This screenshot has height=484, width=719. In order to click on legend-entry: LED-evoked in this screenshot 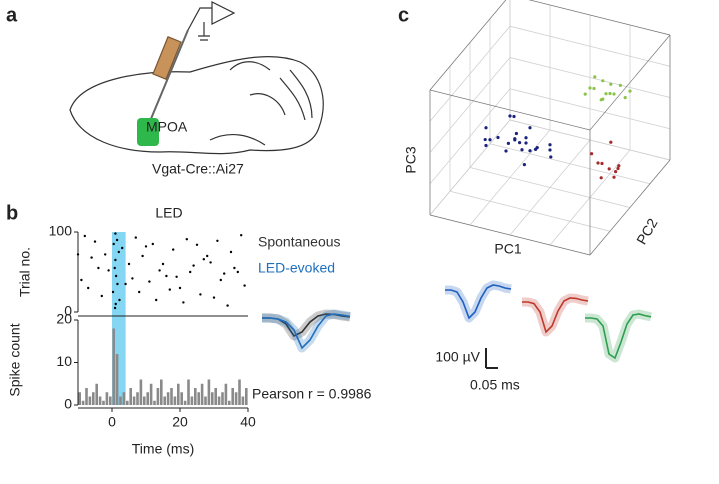, I will do `click(296, 268)`.